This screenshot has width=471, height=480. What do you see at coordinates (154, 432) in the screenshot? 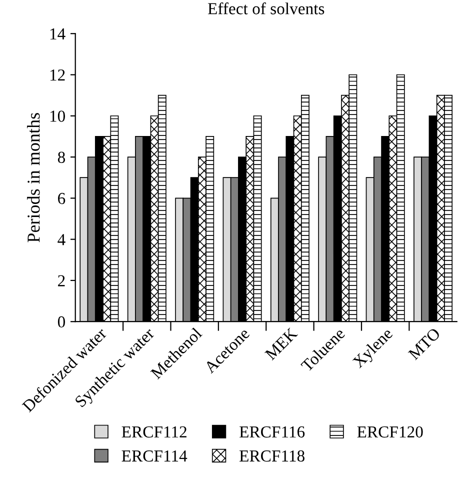
I see `legend-label: ERCF112` at bounding box center [154, 432].